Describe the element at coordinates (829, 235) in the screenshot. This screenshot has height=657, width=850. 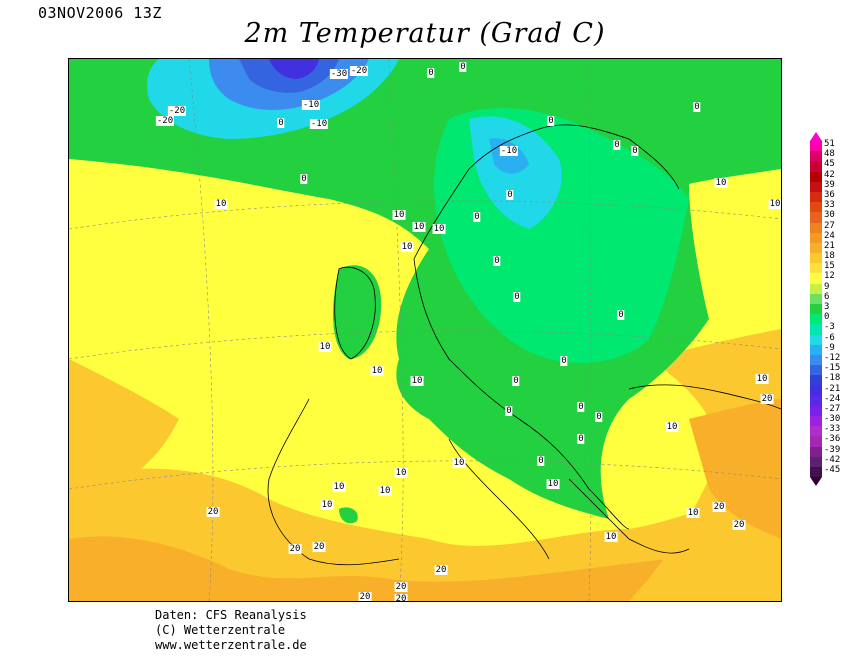
I see `colorbar-label: 24` at that location.